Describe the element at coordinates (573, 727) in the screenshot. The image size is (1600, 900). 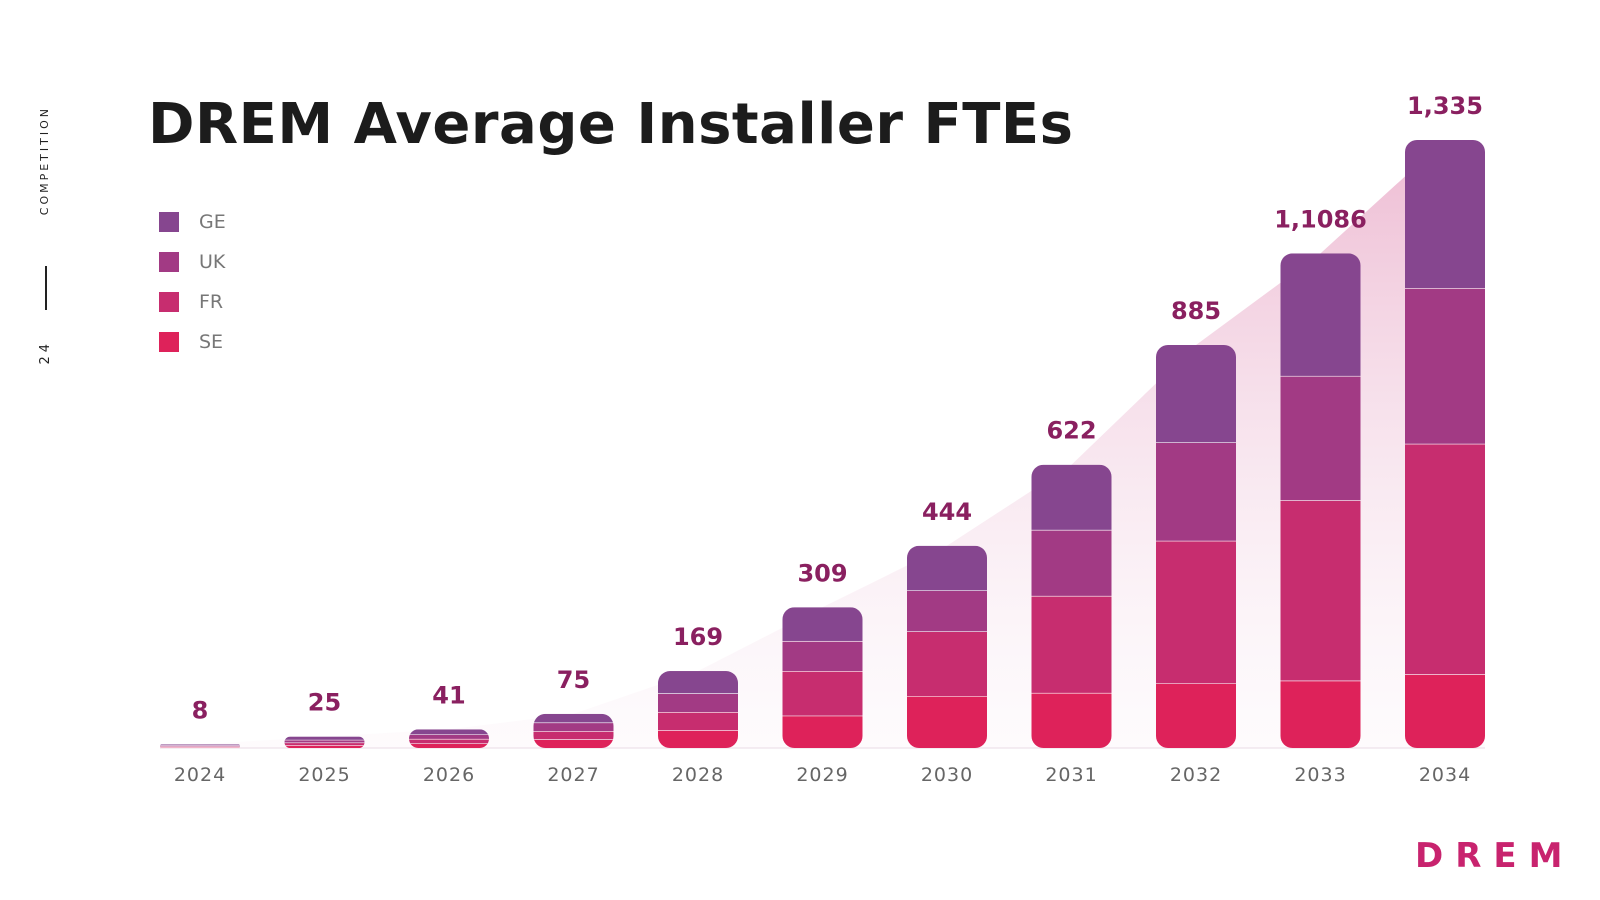
I see `bar-segment-uk-2027` at that location.